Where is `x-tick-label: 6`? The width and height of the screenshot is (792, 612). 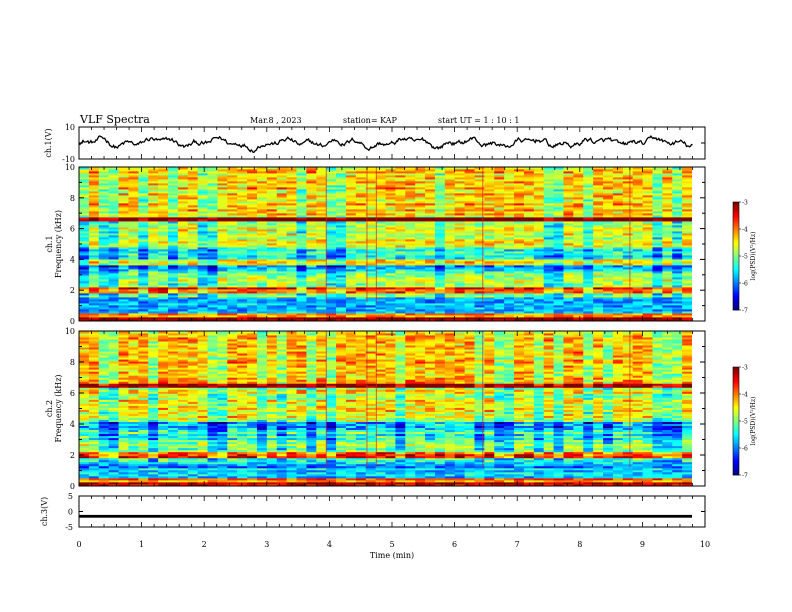 x-tick-label: 6 is located at coordinates (454, 544).